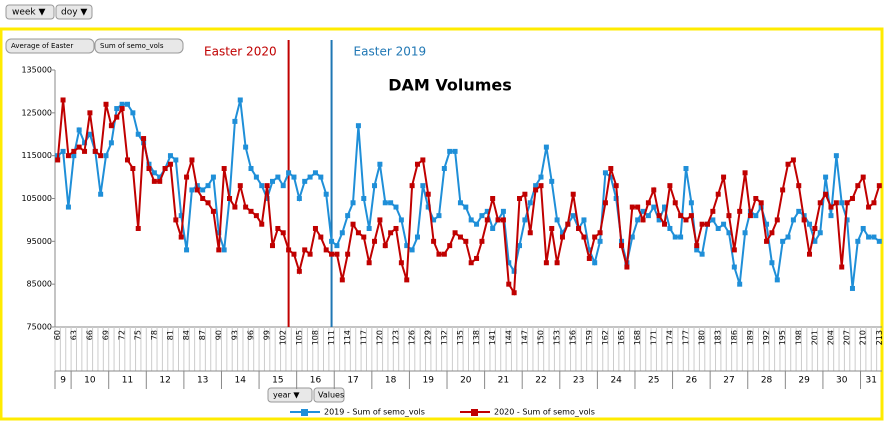 The width and height of the screenshot is (884, 422). What do you see at coordinates (702, 337) in the screenshot?
I see `x-tick-label: 180` at bounding box center [702, 337].